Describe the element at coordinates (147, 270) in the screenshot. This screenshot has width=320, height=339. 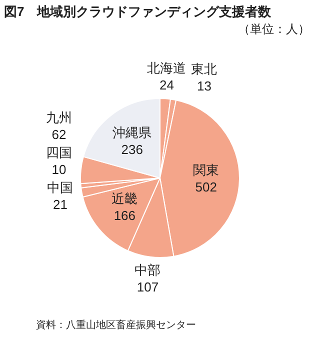
I see `slice-label: 中部` at that location.